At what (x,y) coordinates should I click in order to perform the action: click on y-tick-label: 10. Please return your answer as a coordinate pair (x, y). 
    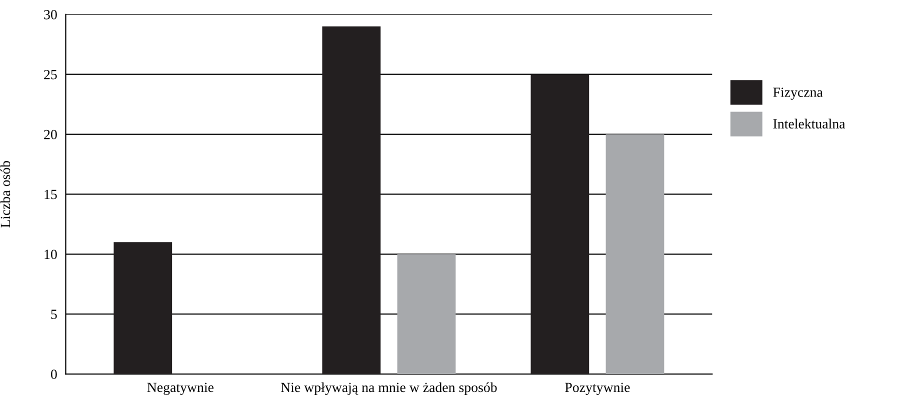
    Looking at the image, I should click on (50, 255).